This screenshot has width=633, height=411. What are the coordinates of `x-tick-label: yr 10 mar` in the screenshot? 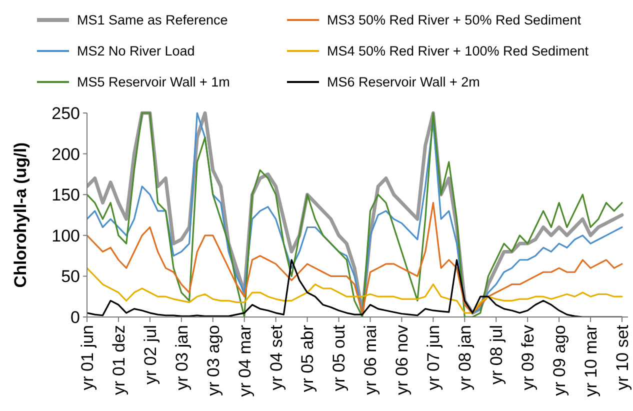 It's located at (590, 360).